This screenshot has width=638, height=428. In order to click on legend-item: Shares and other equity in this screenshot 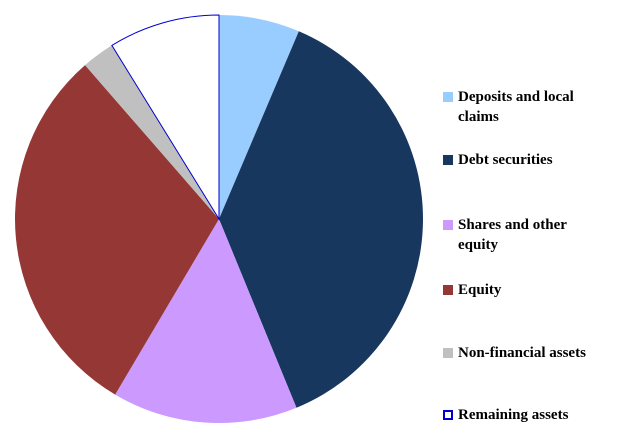, I will do `click(538, 235)`.